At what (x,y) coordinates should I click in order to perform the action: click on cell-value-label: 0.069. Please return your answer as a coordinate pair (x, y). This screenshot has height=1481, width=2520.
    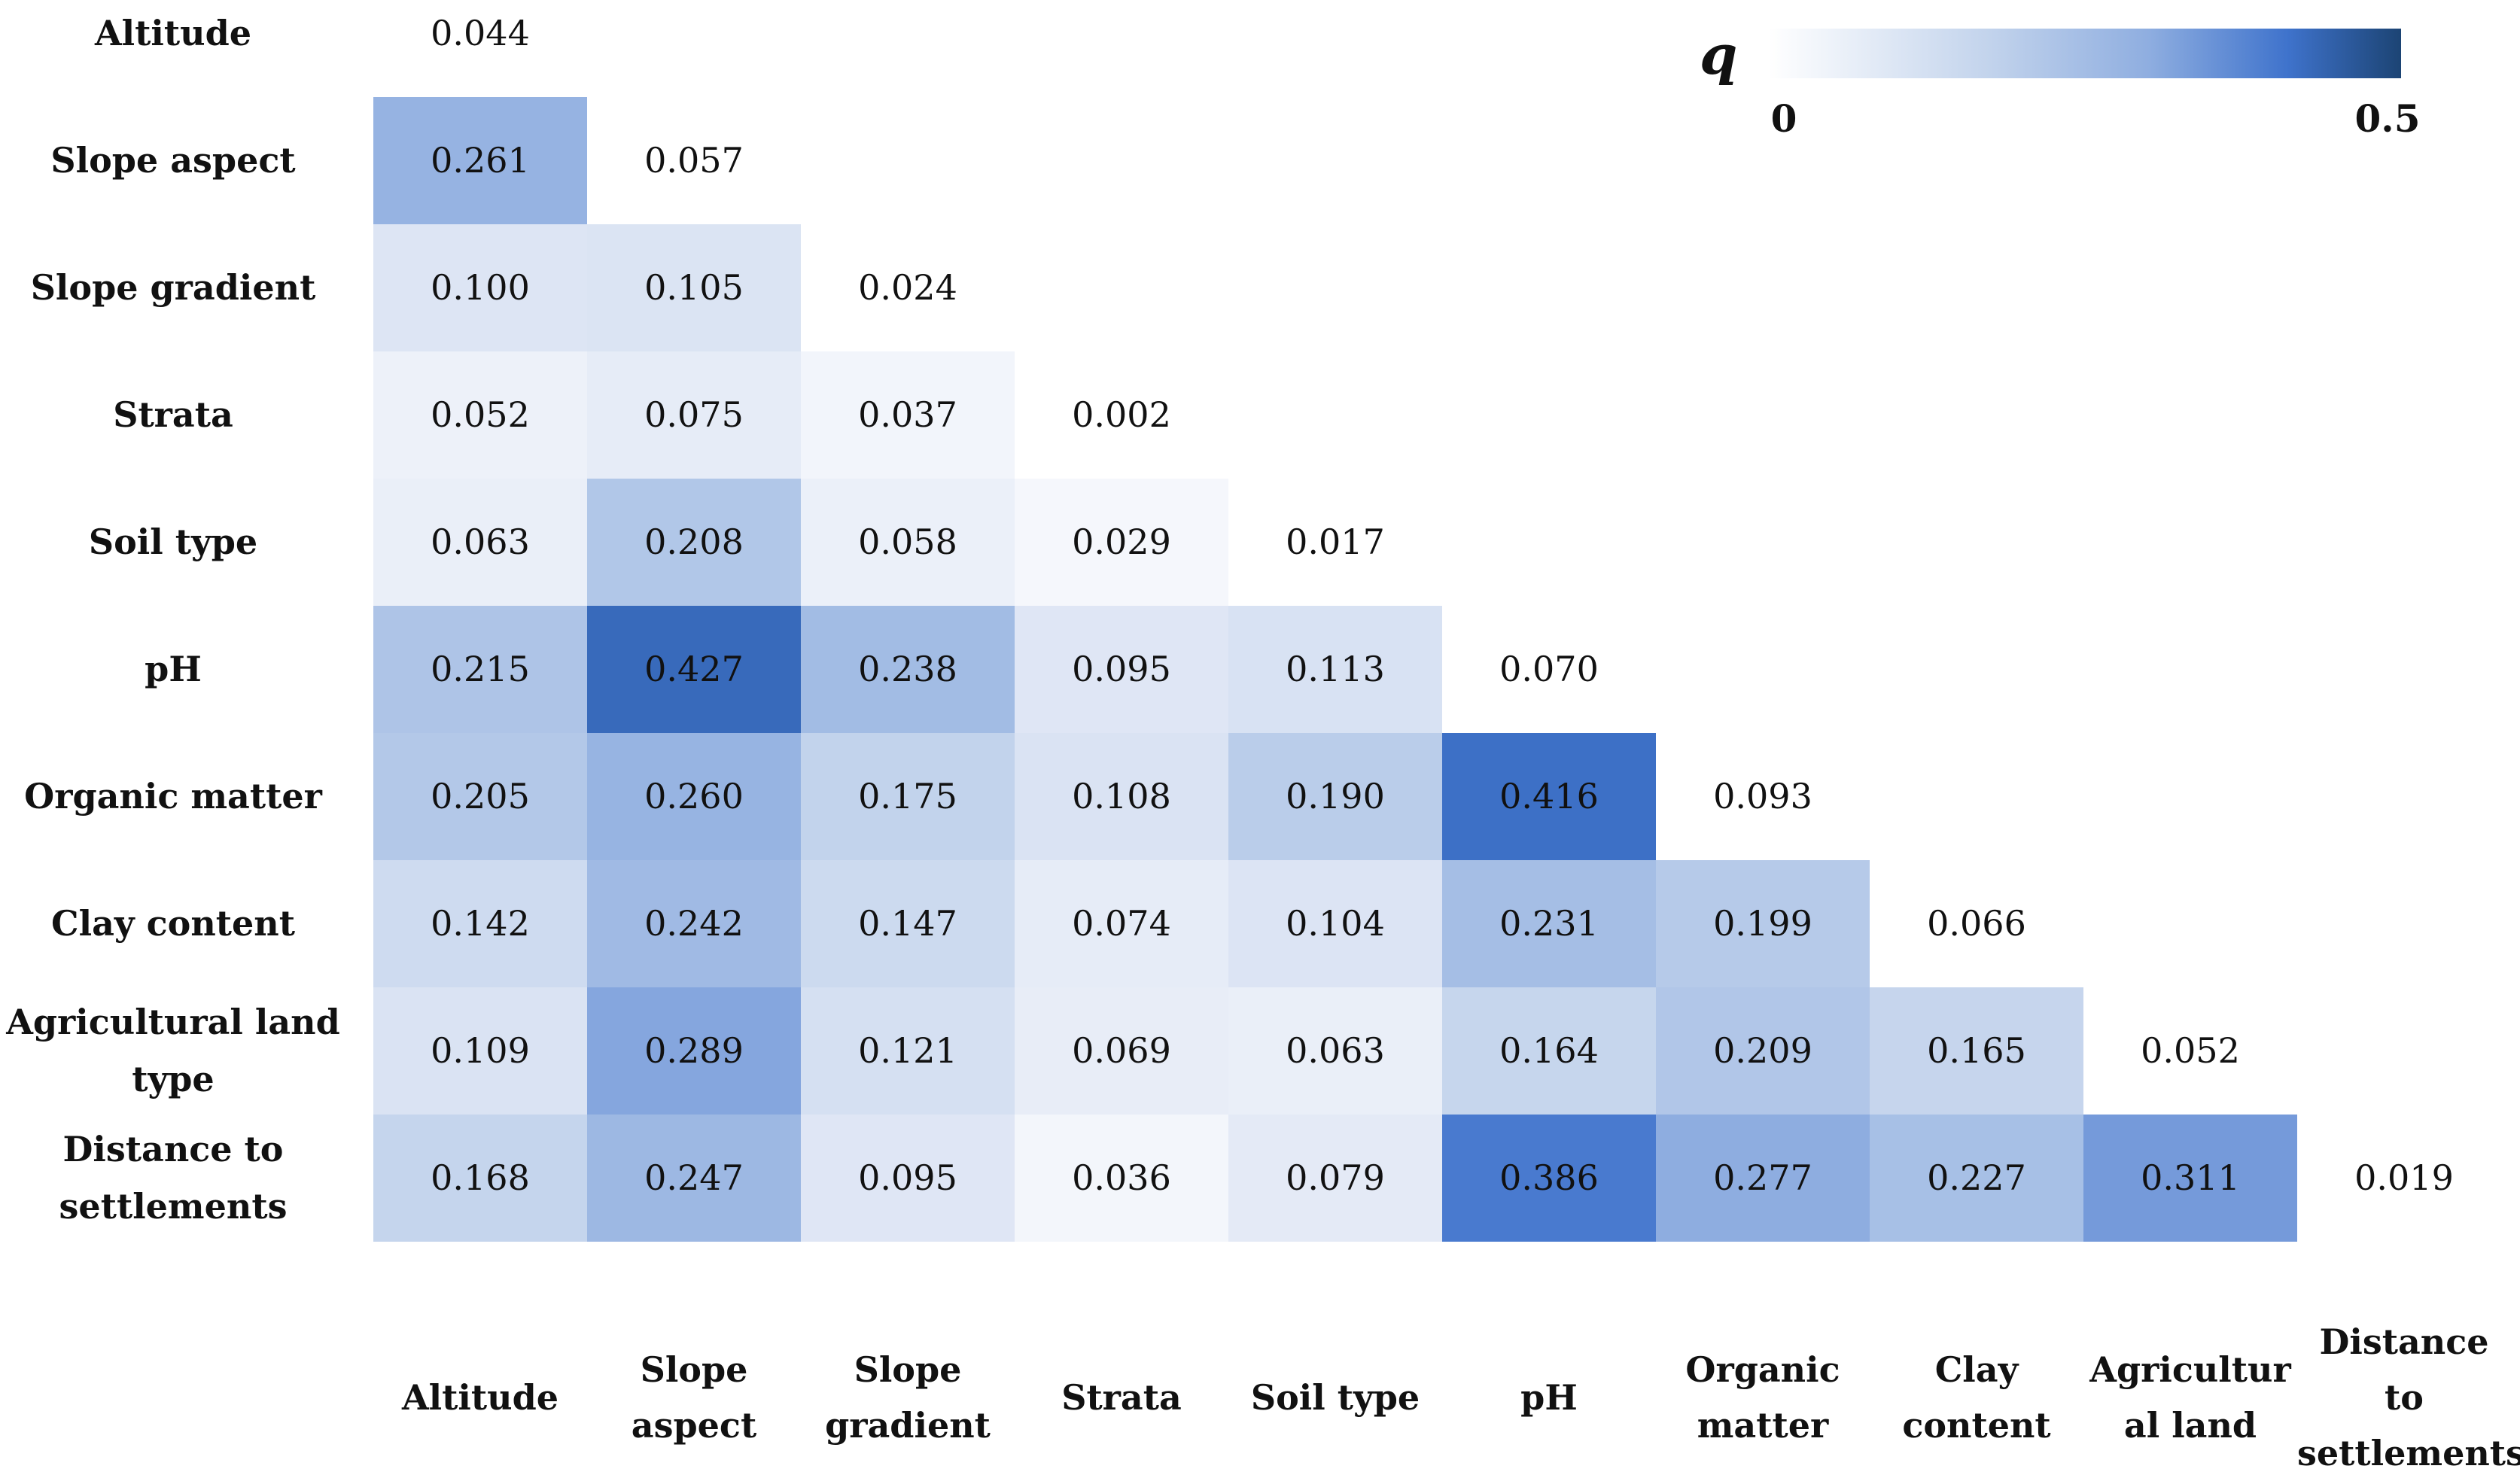
    Looking at the image, I should click on (1121, 1050).